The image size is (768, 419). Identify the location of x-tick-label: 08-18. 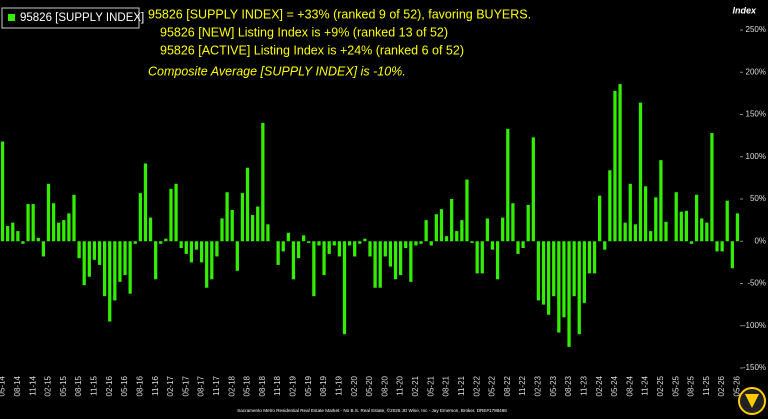
(262, 385).